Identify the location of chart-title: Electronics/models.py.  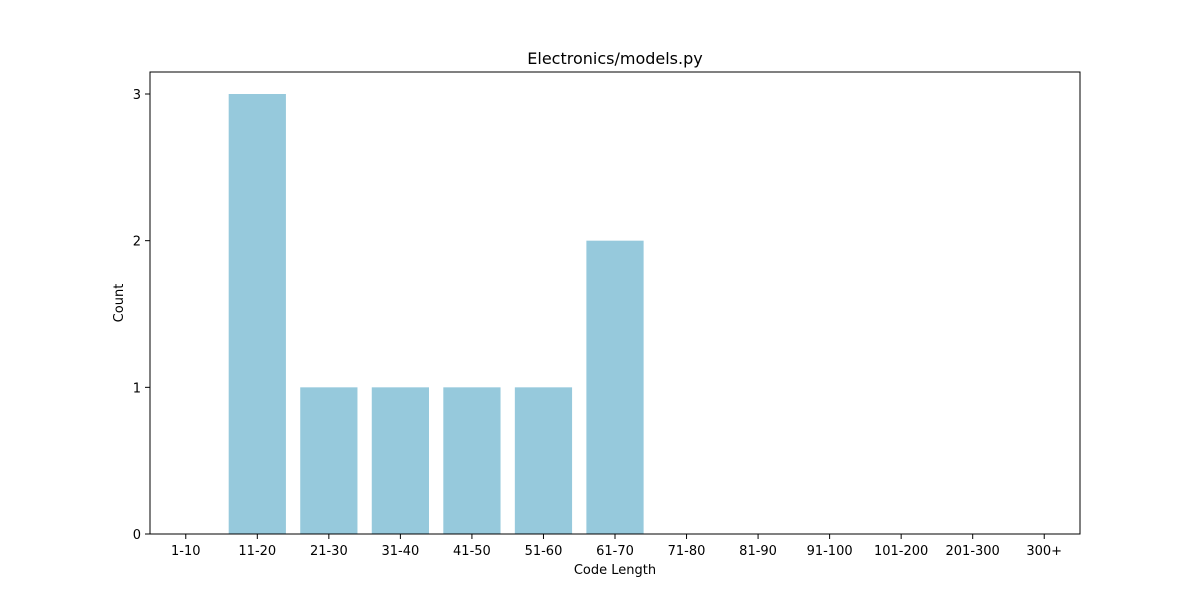
(614, 58).